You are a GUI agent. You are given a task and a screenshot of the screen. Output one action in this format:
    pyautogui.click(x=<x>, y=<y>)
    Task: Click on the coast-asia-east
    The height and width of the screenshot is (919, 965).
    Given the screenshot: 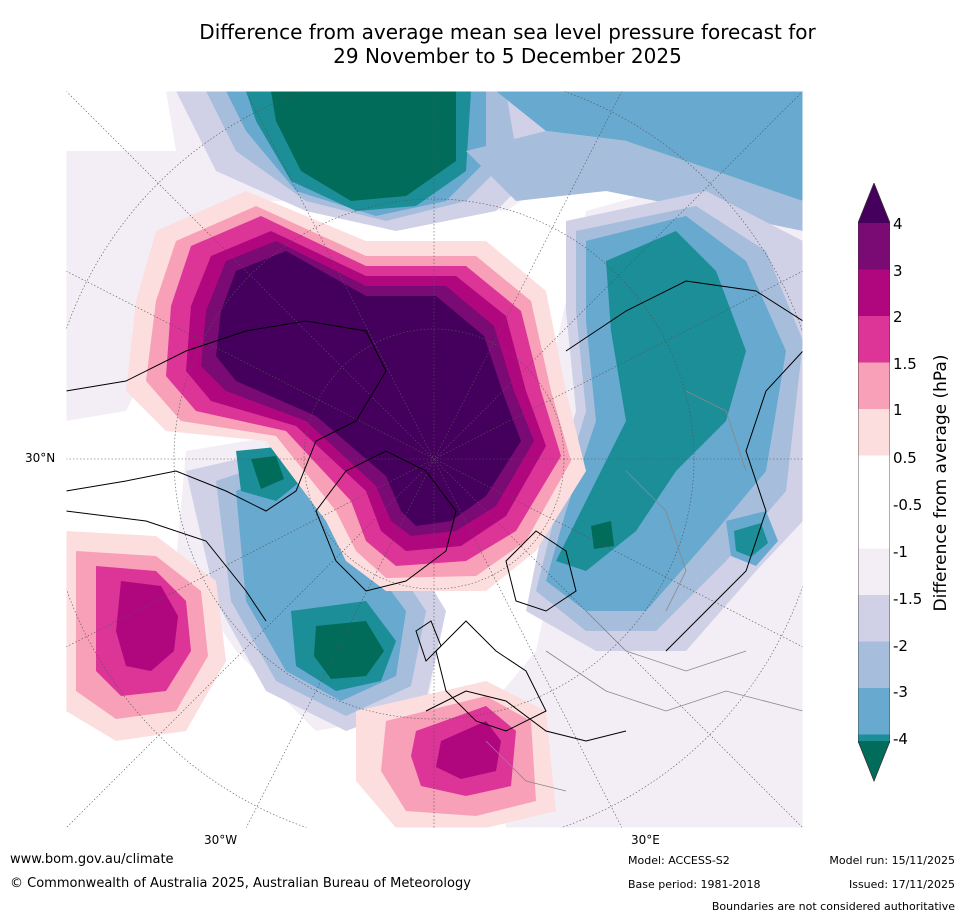 What is the action you would take?
    pyautogui.click(x=734, y=501)
    